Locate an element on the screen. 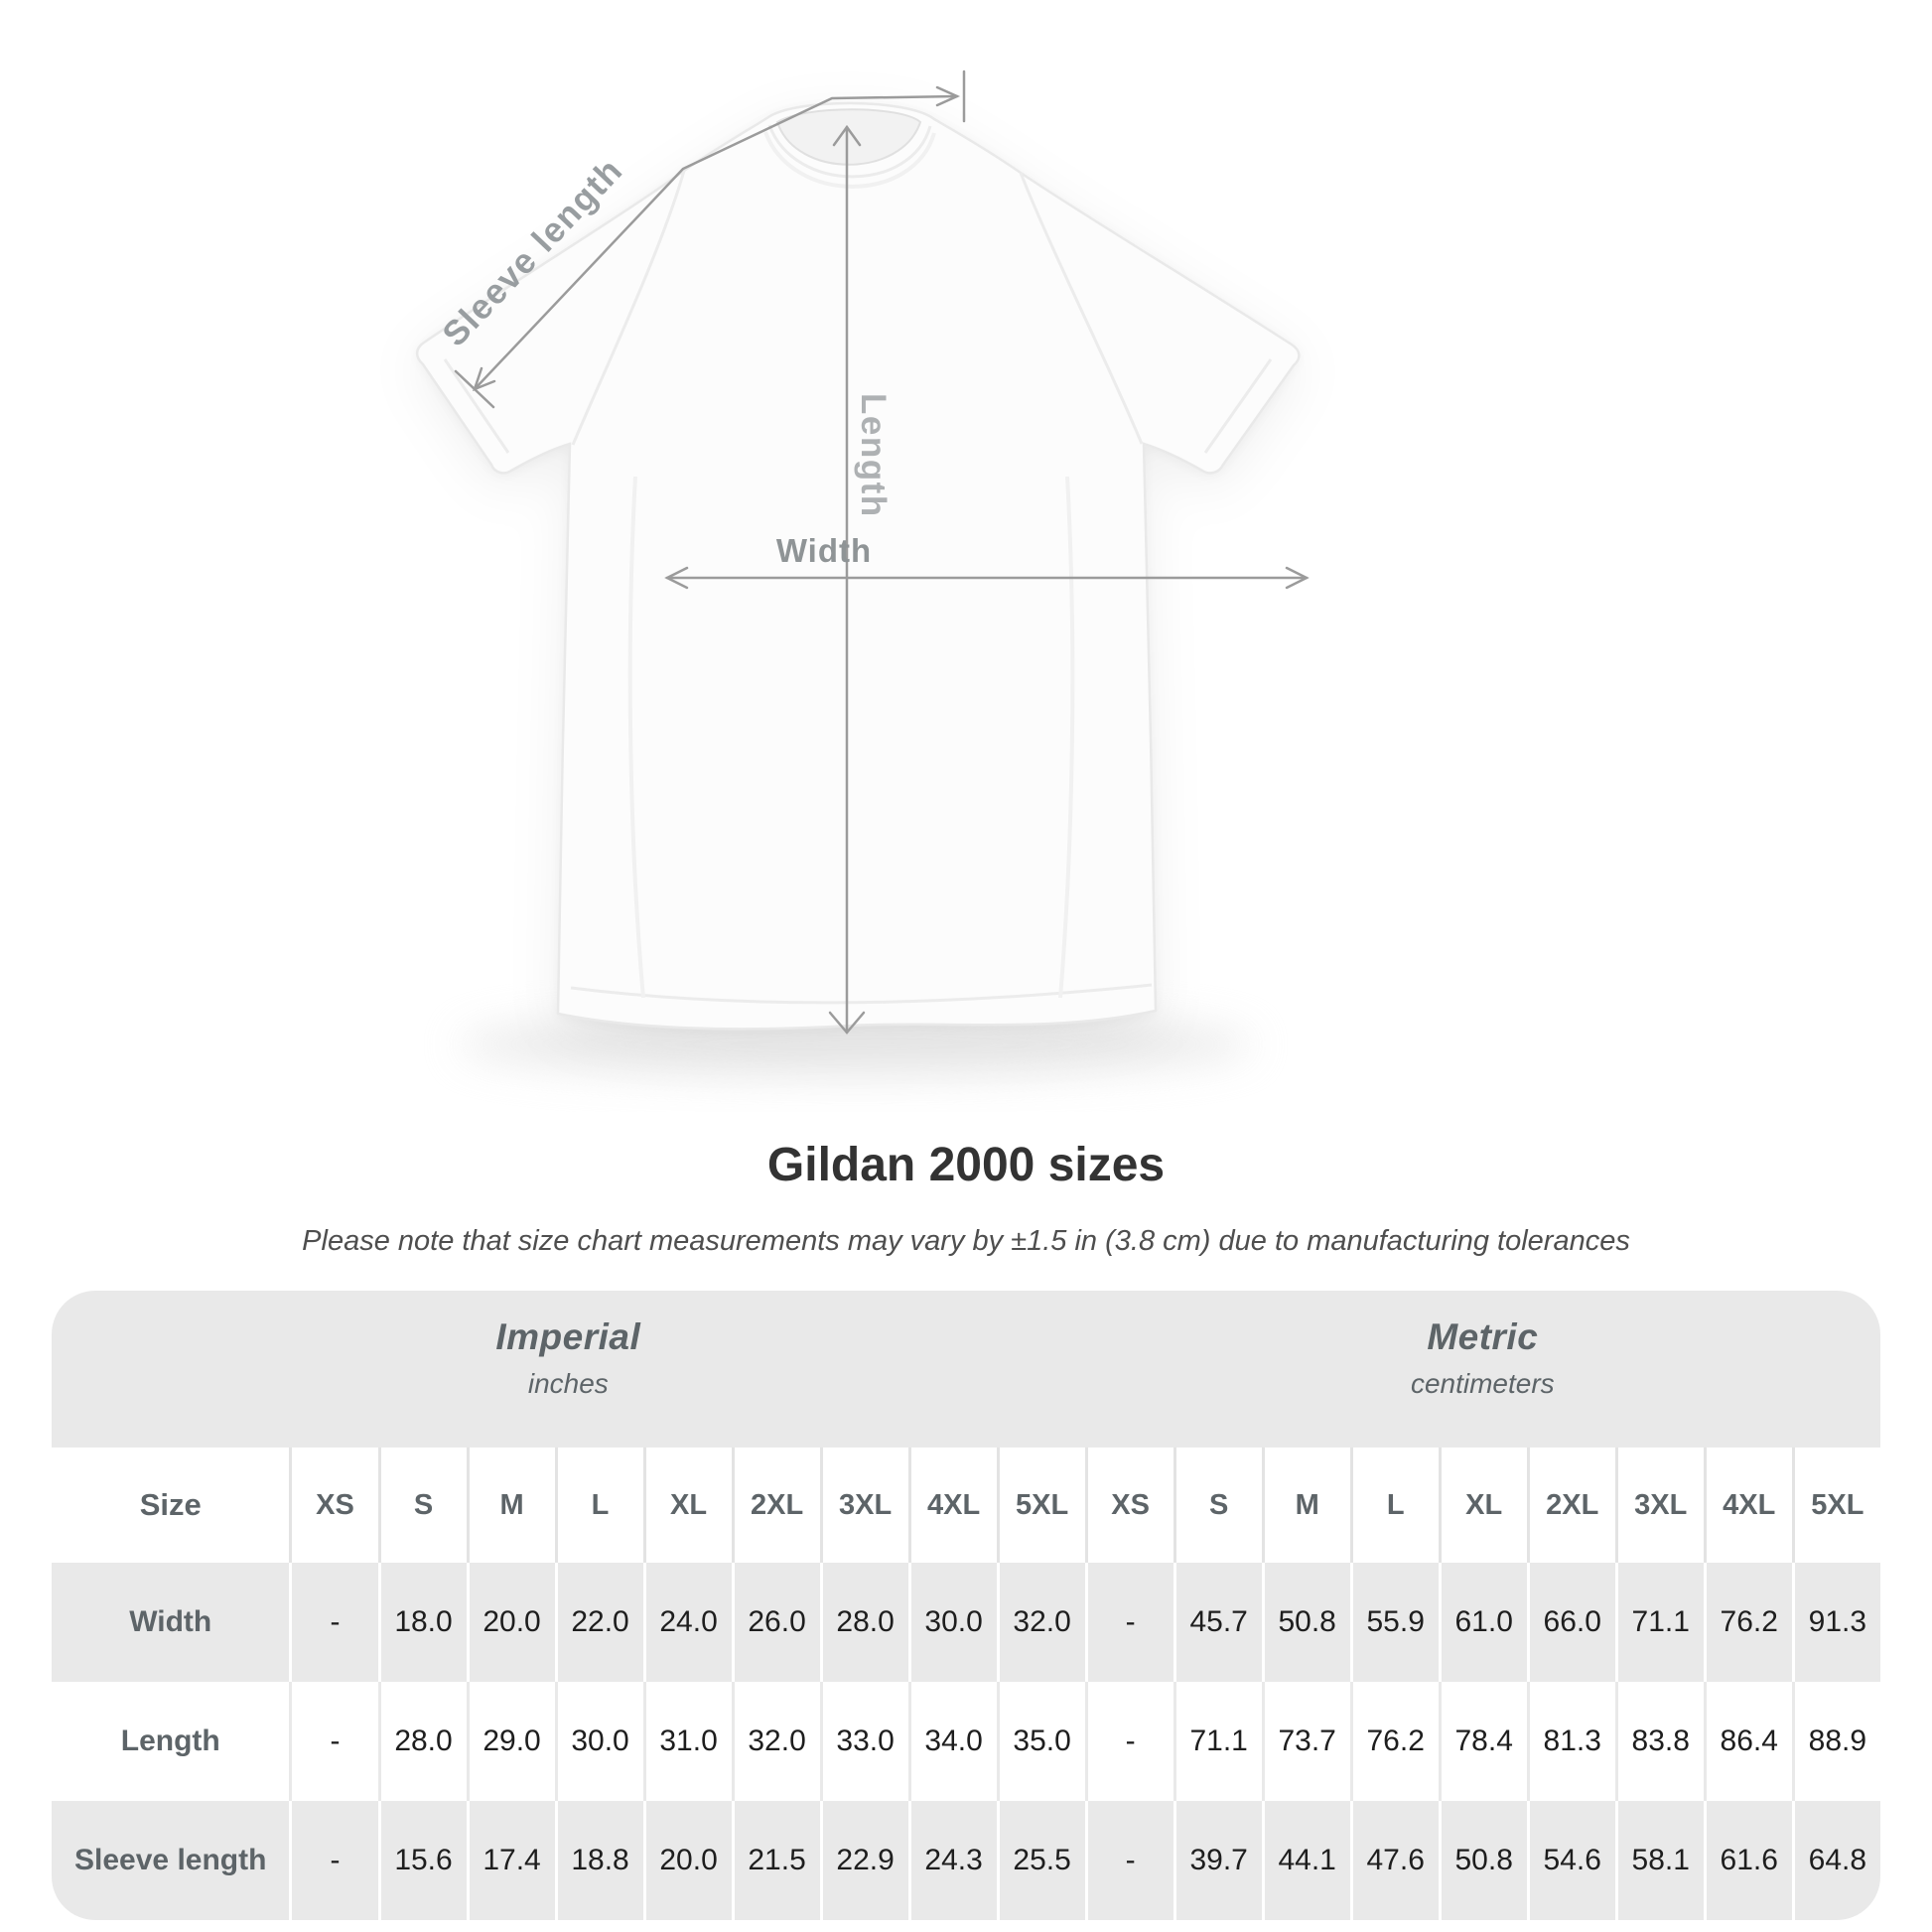  size-col-header-metric-4xl: 4XL is located at coordinates (1748, 1506).